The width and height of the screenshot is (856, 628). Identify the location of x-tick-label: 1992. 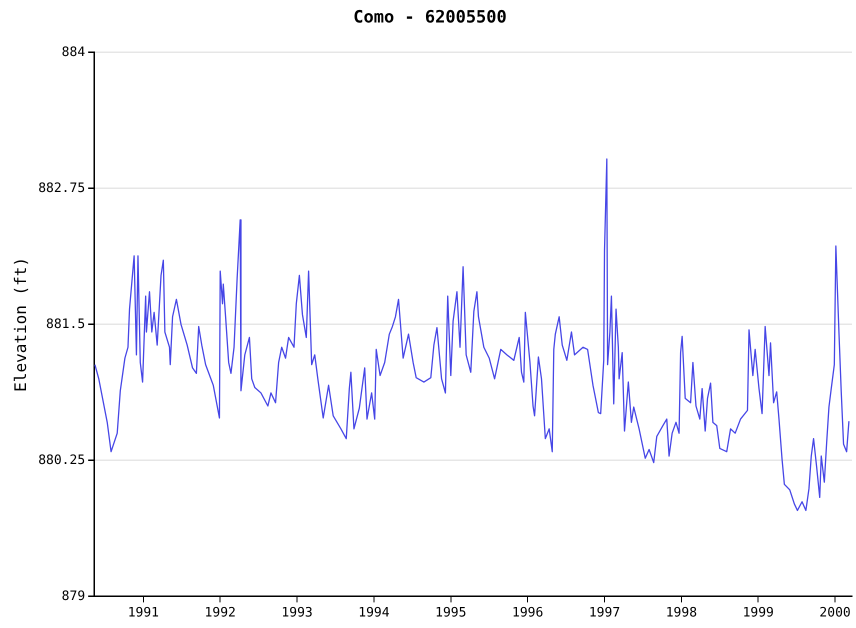
(220, 613).